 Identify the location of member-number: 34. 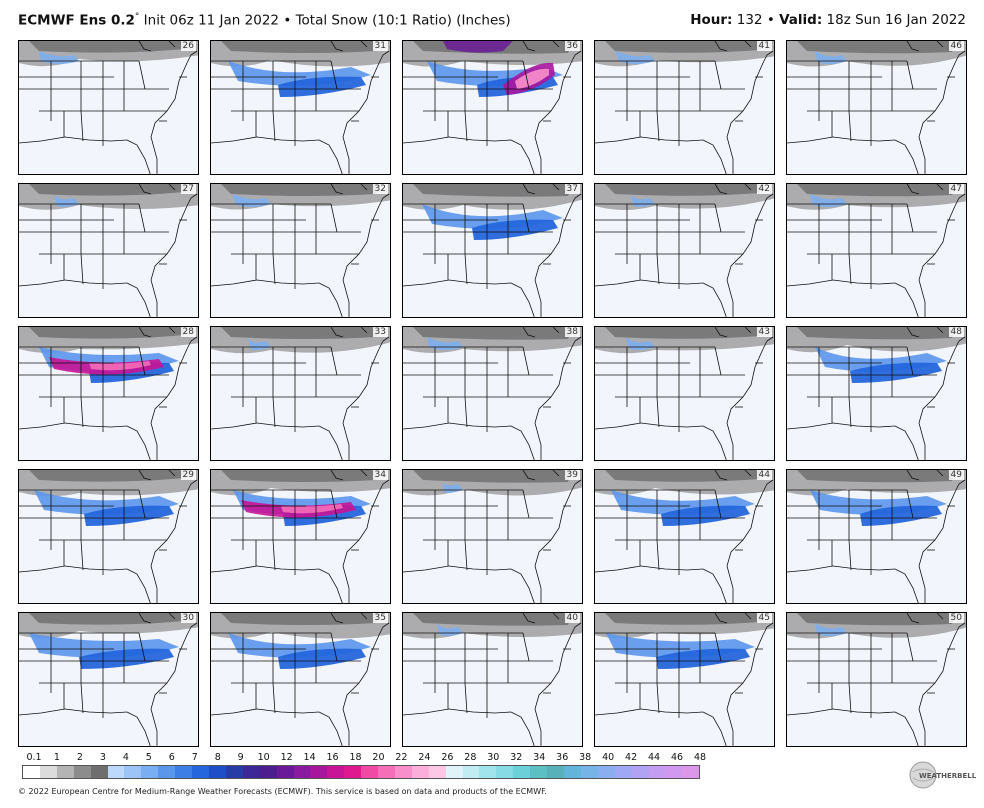
(380, 475).